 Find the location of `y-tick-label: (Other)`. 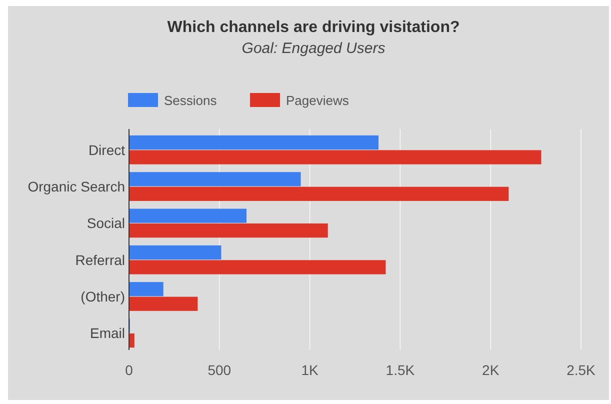

y-tick-label: (Other) is located at coordinates (102, 296).